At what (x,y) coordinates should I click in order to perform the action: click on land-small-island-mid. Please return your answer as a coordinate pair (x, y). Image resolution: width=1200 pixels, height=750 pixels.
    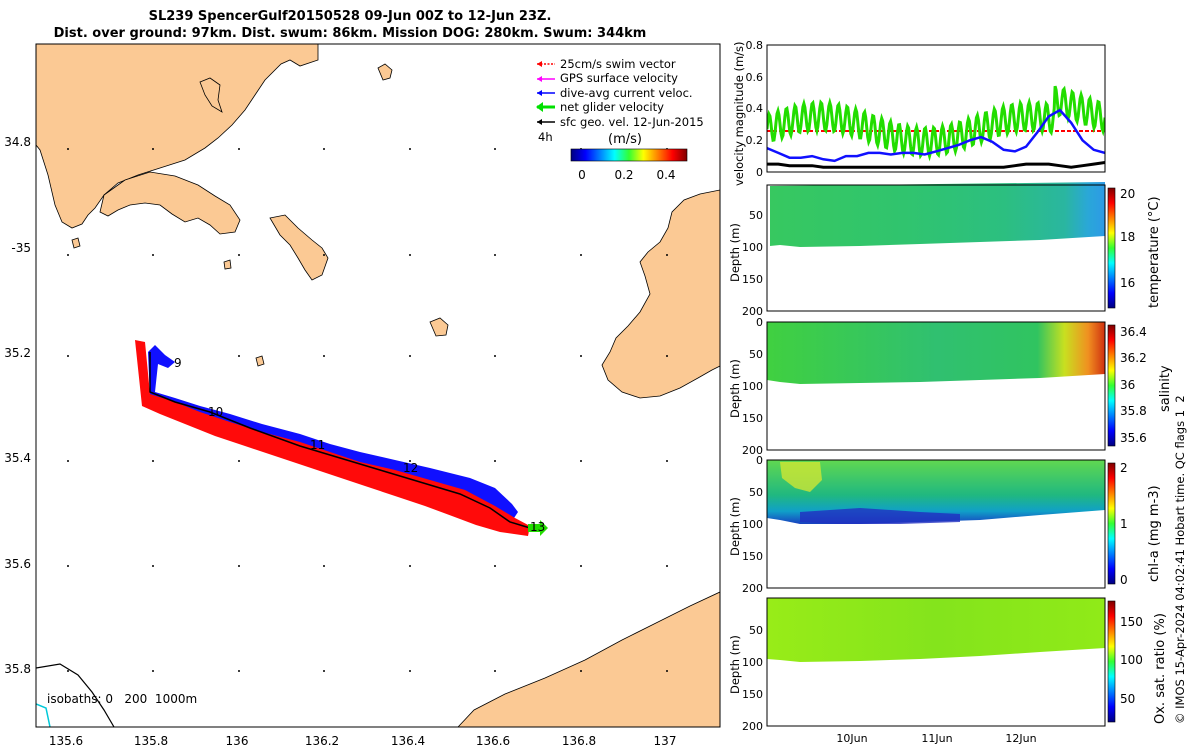
    Looking at the image, I should click on (227, 264).